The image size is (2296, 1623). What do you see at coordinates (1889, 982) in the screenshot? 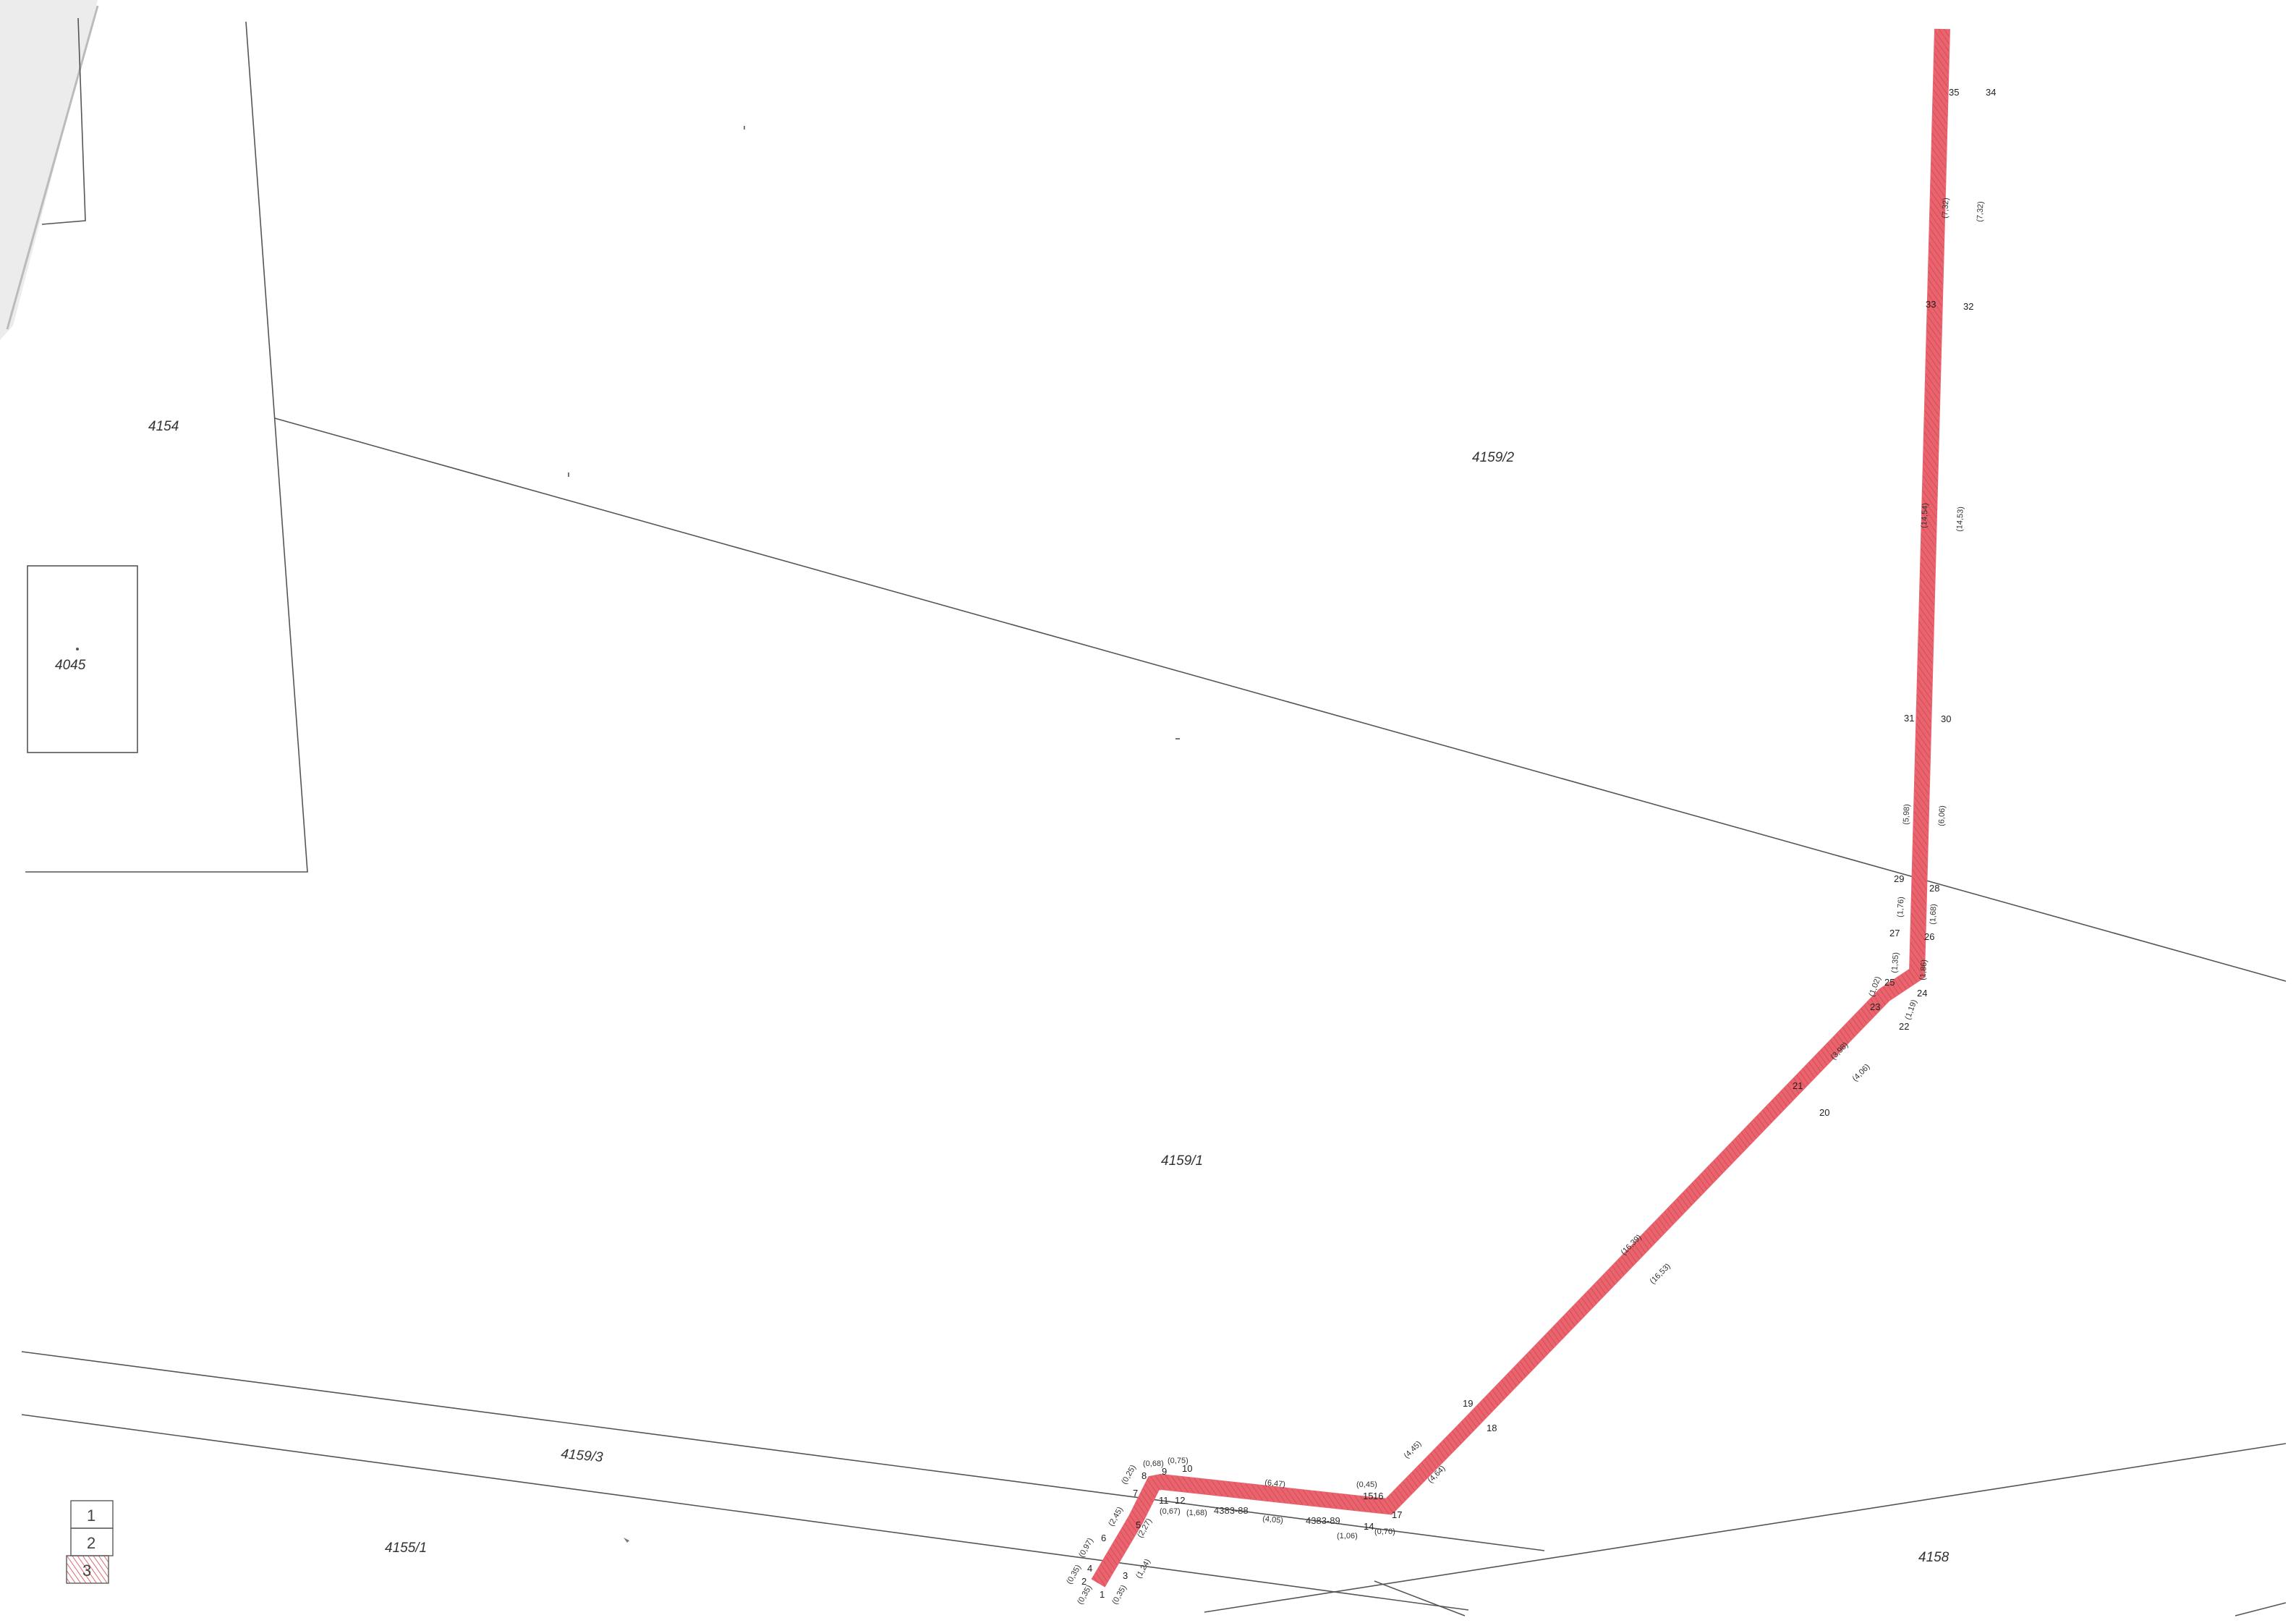
I see `point-label: 25` at bounding box center [1889, 982].